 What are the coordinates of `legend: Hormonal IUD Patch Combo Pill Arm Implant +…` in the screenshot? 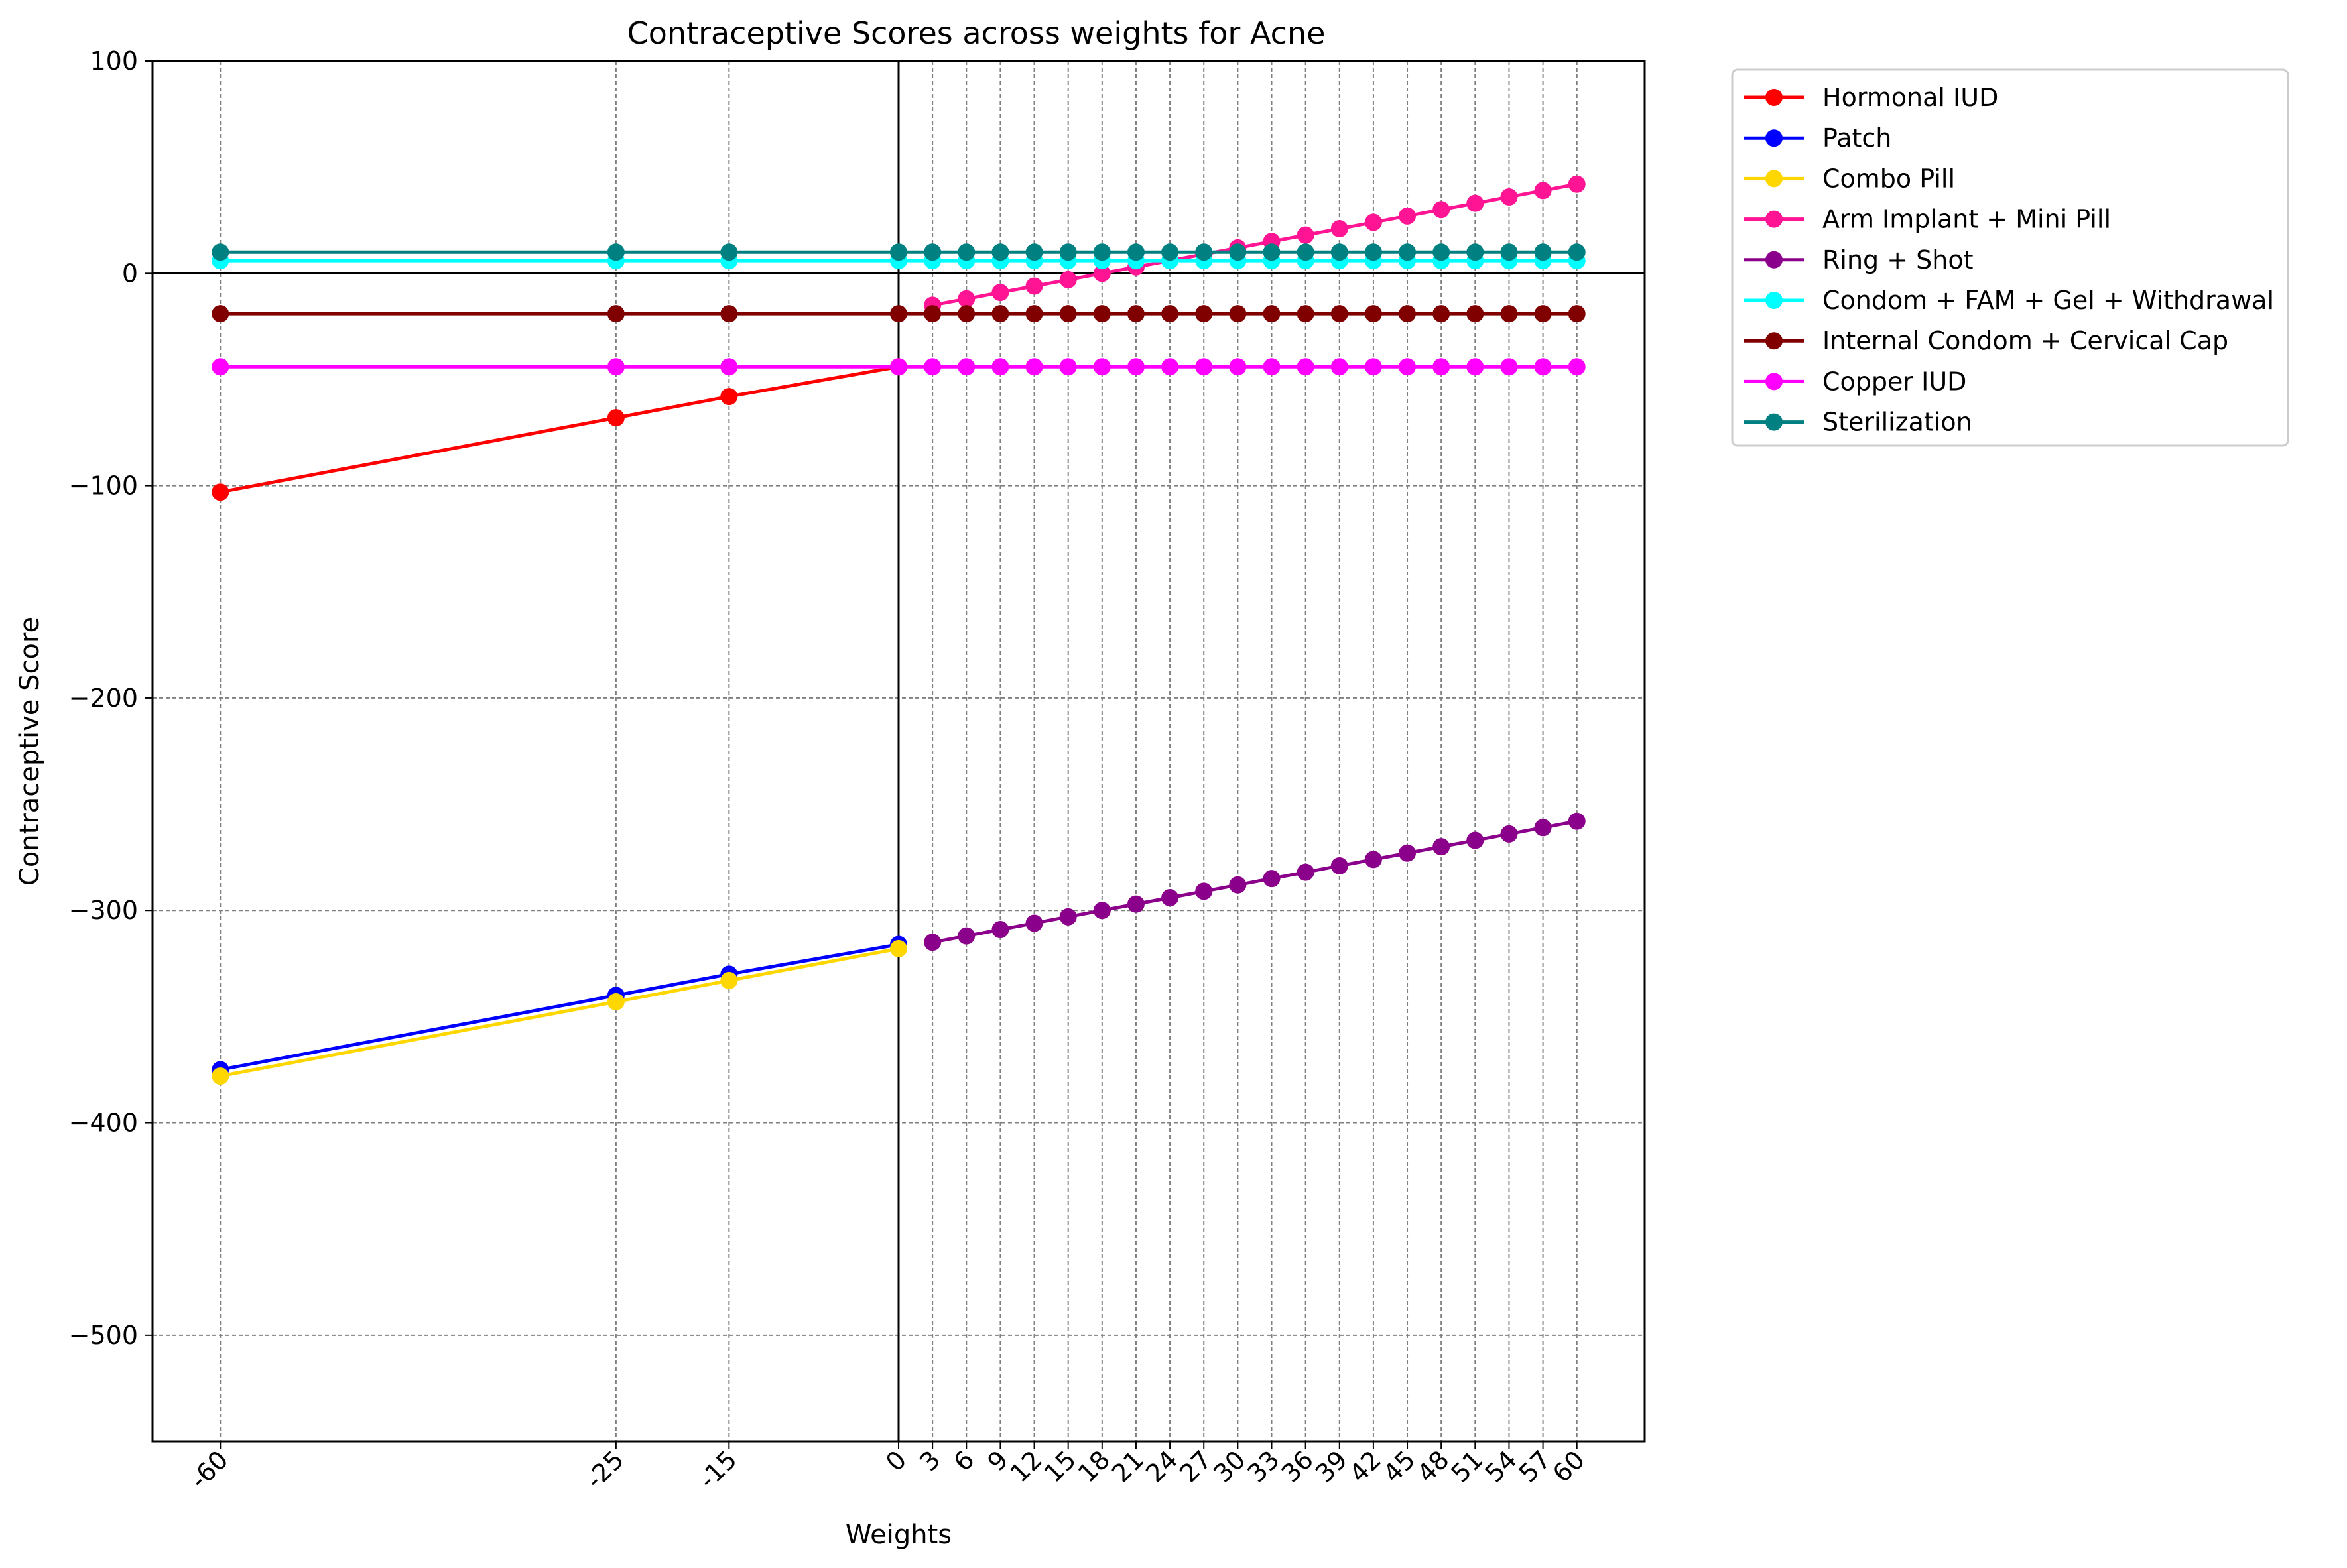 It's located at (2010, 257).